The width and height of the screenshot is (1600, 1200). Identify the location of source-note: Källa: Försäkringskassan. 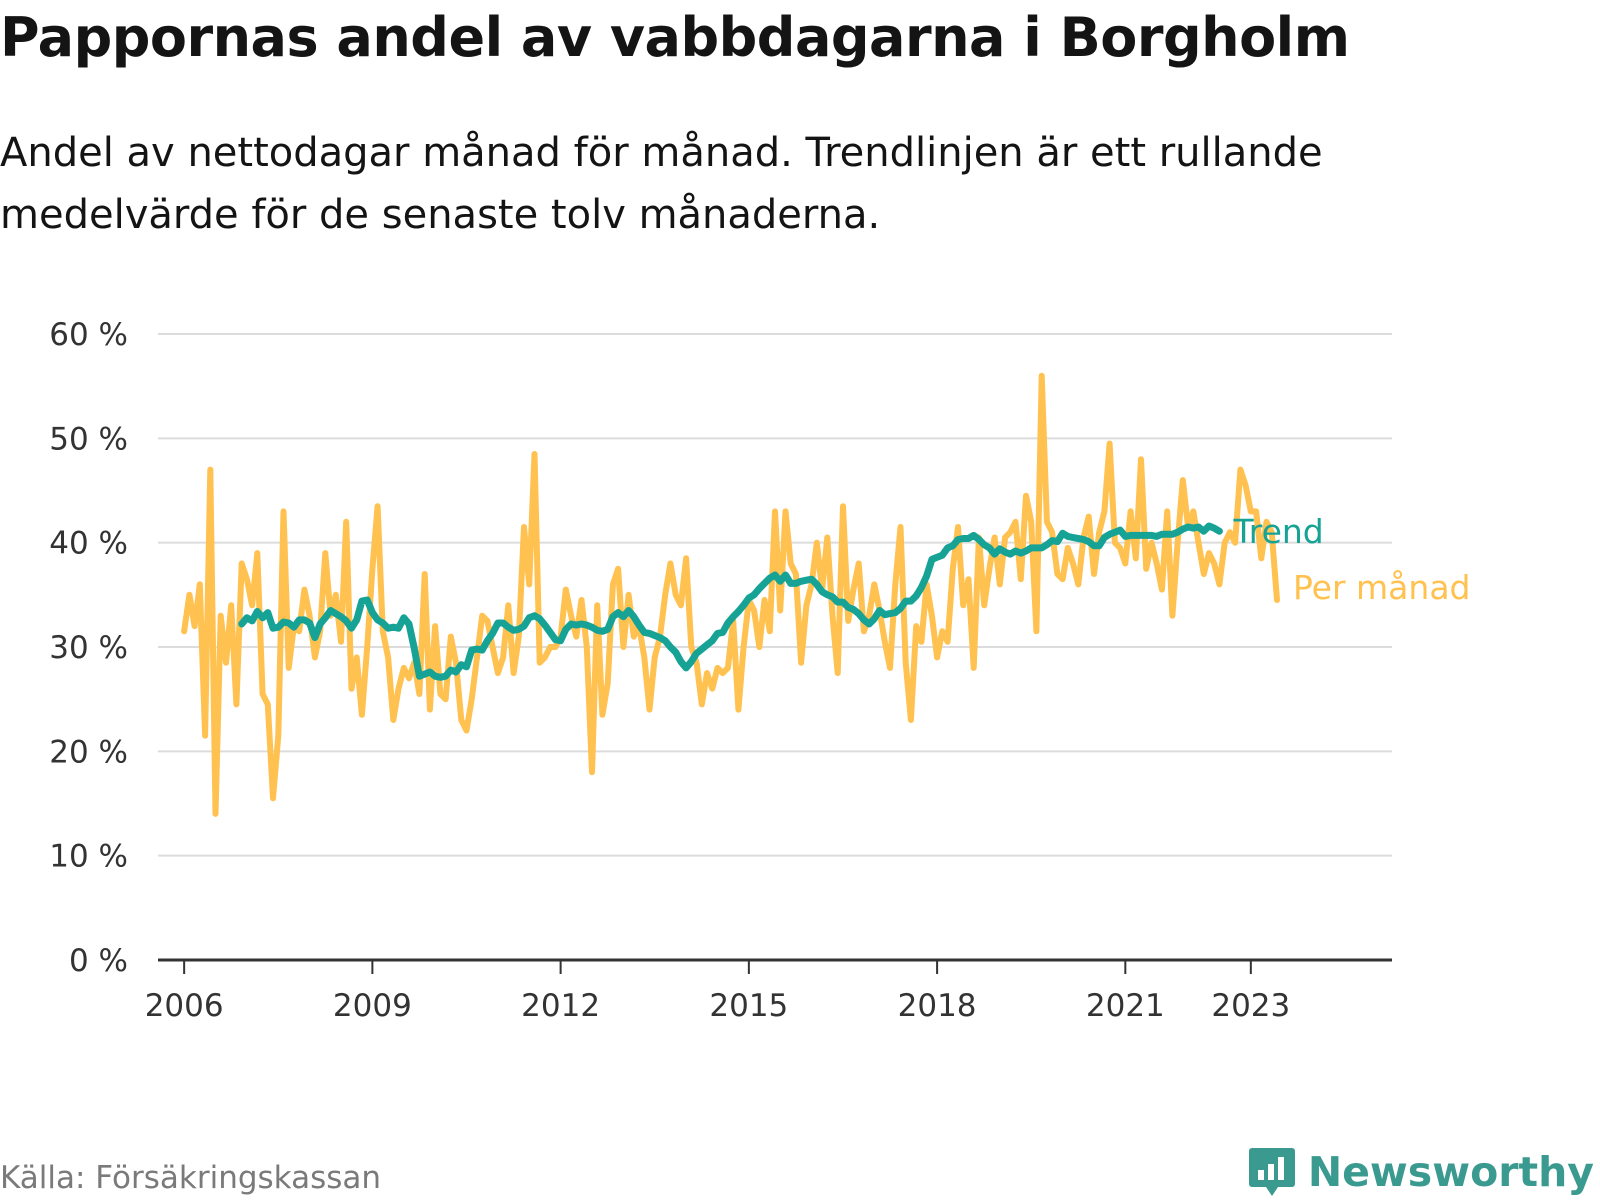
(191, 1178).